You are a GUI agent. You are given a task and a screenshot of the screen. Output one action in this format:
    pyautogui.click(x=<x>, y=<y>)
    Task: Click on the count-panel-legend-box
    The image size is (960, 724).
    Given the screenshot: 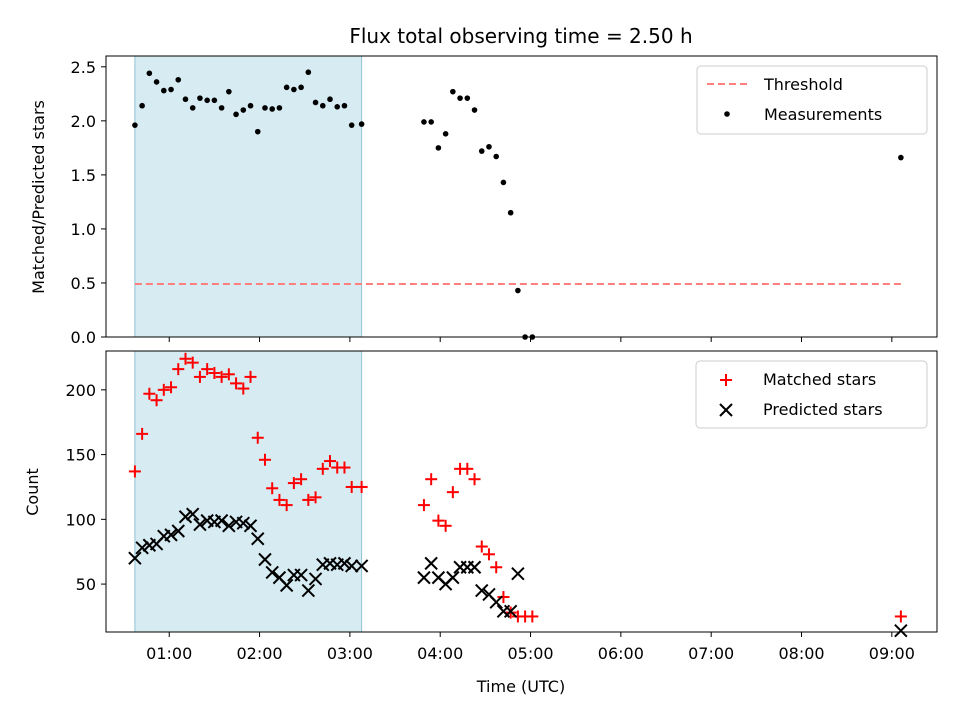 What is the action you would take?
    pyautogui.click(x=811, y=394)
    